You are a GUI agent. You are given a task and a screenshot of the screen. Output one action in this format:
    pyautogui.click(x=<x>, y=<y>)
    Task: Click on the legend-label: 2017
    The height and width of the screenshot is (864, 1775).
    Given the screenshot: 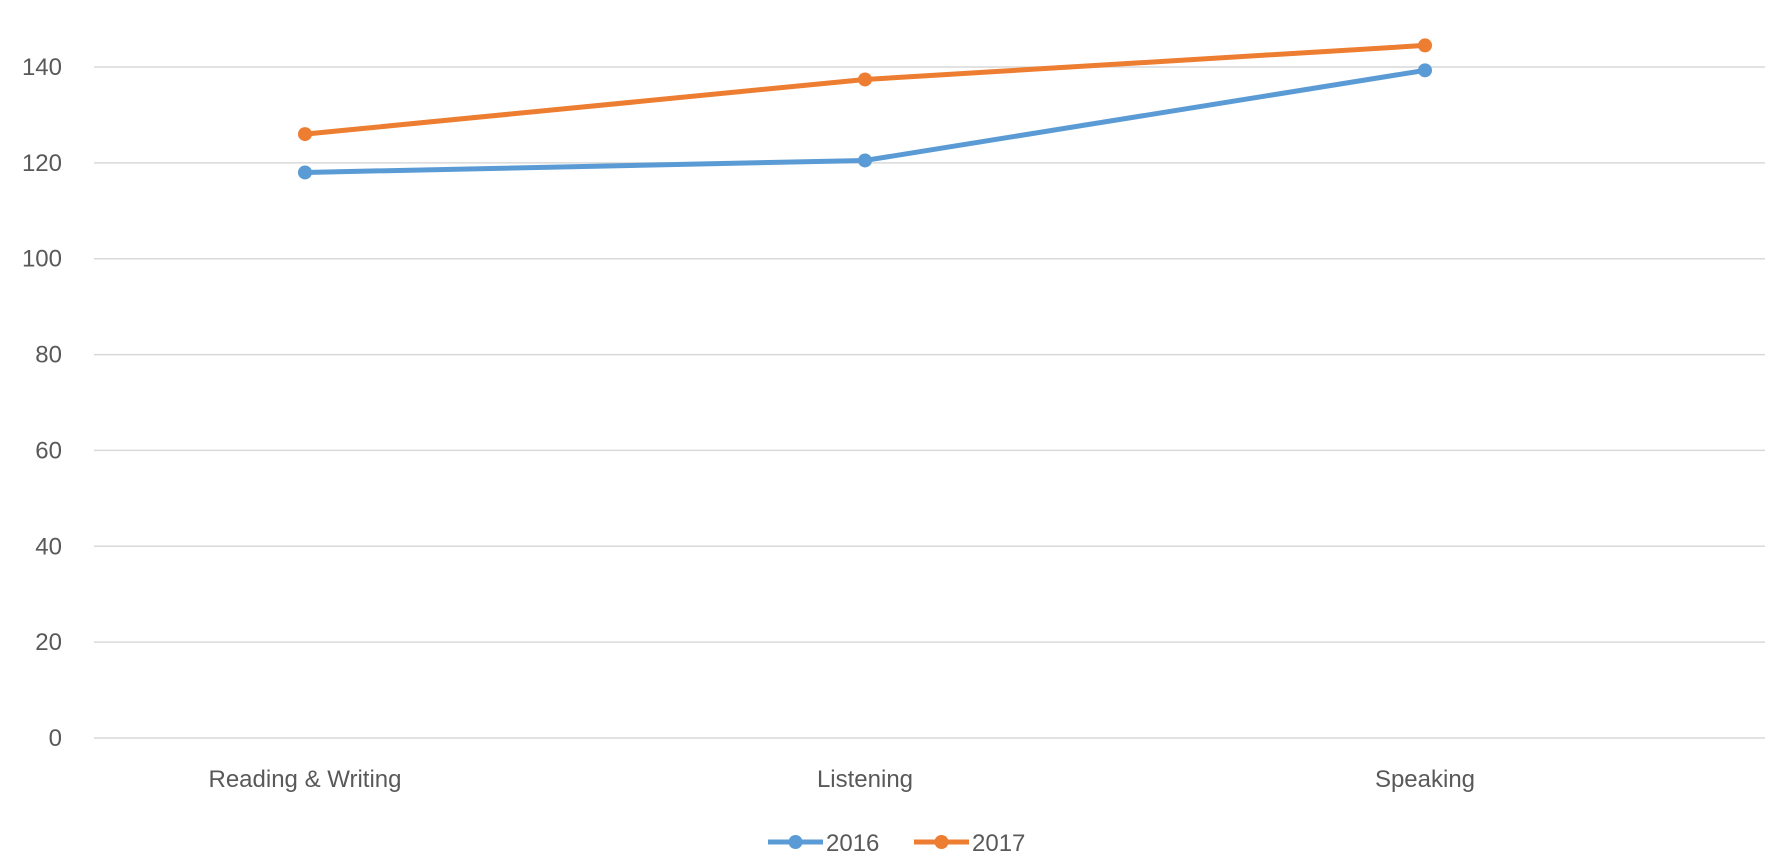 What is the action you would take?
    pyautogui.click(x=998, y=843)
    